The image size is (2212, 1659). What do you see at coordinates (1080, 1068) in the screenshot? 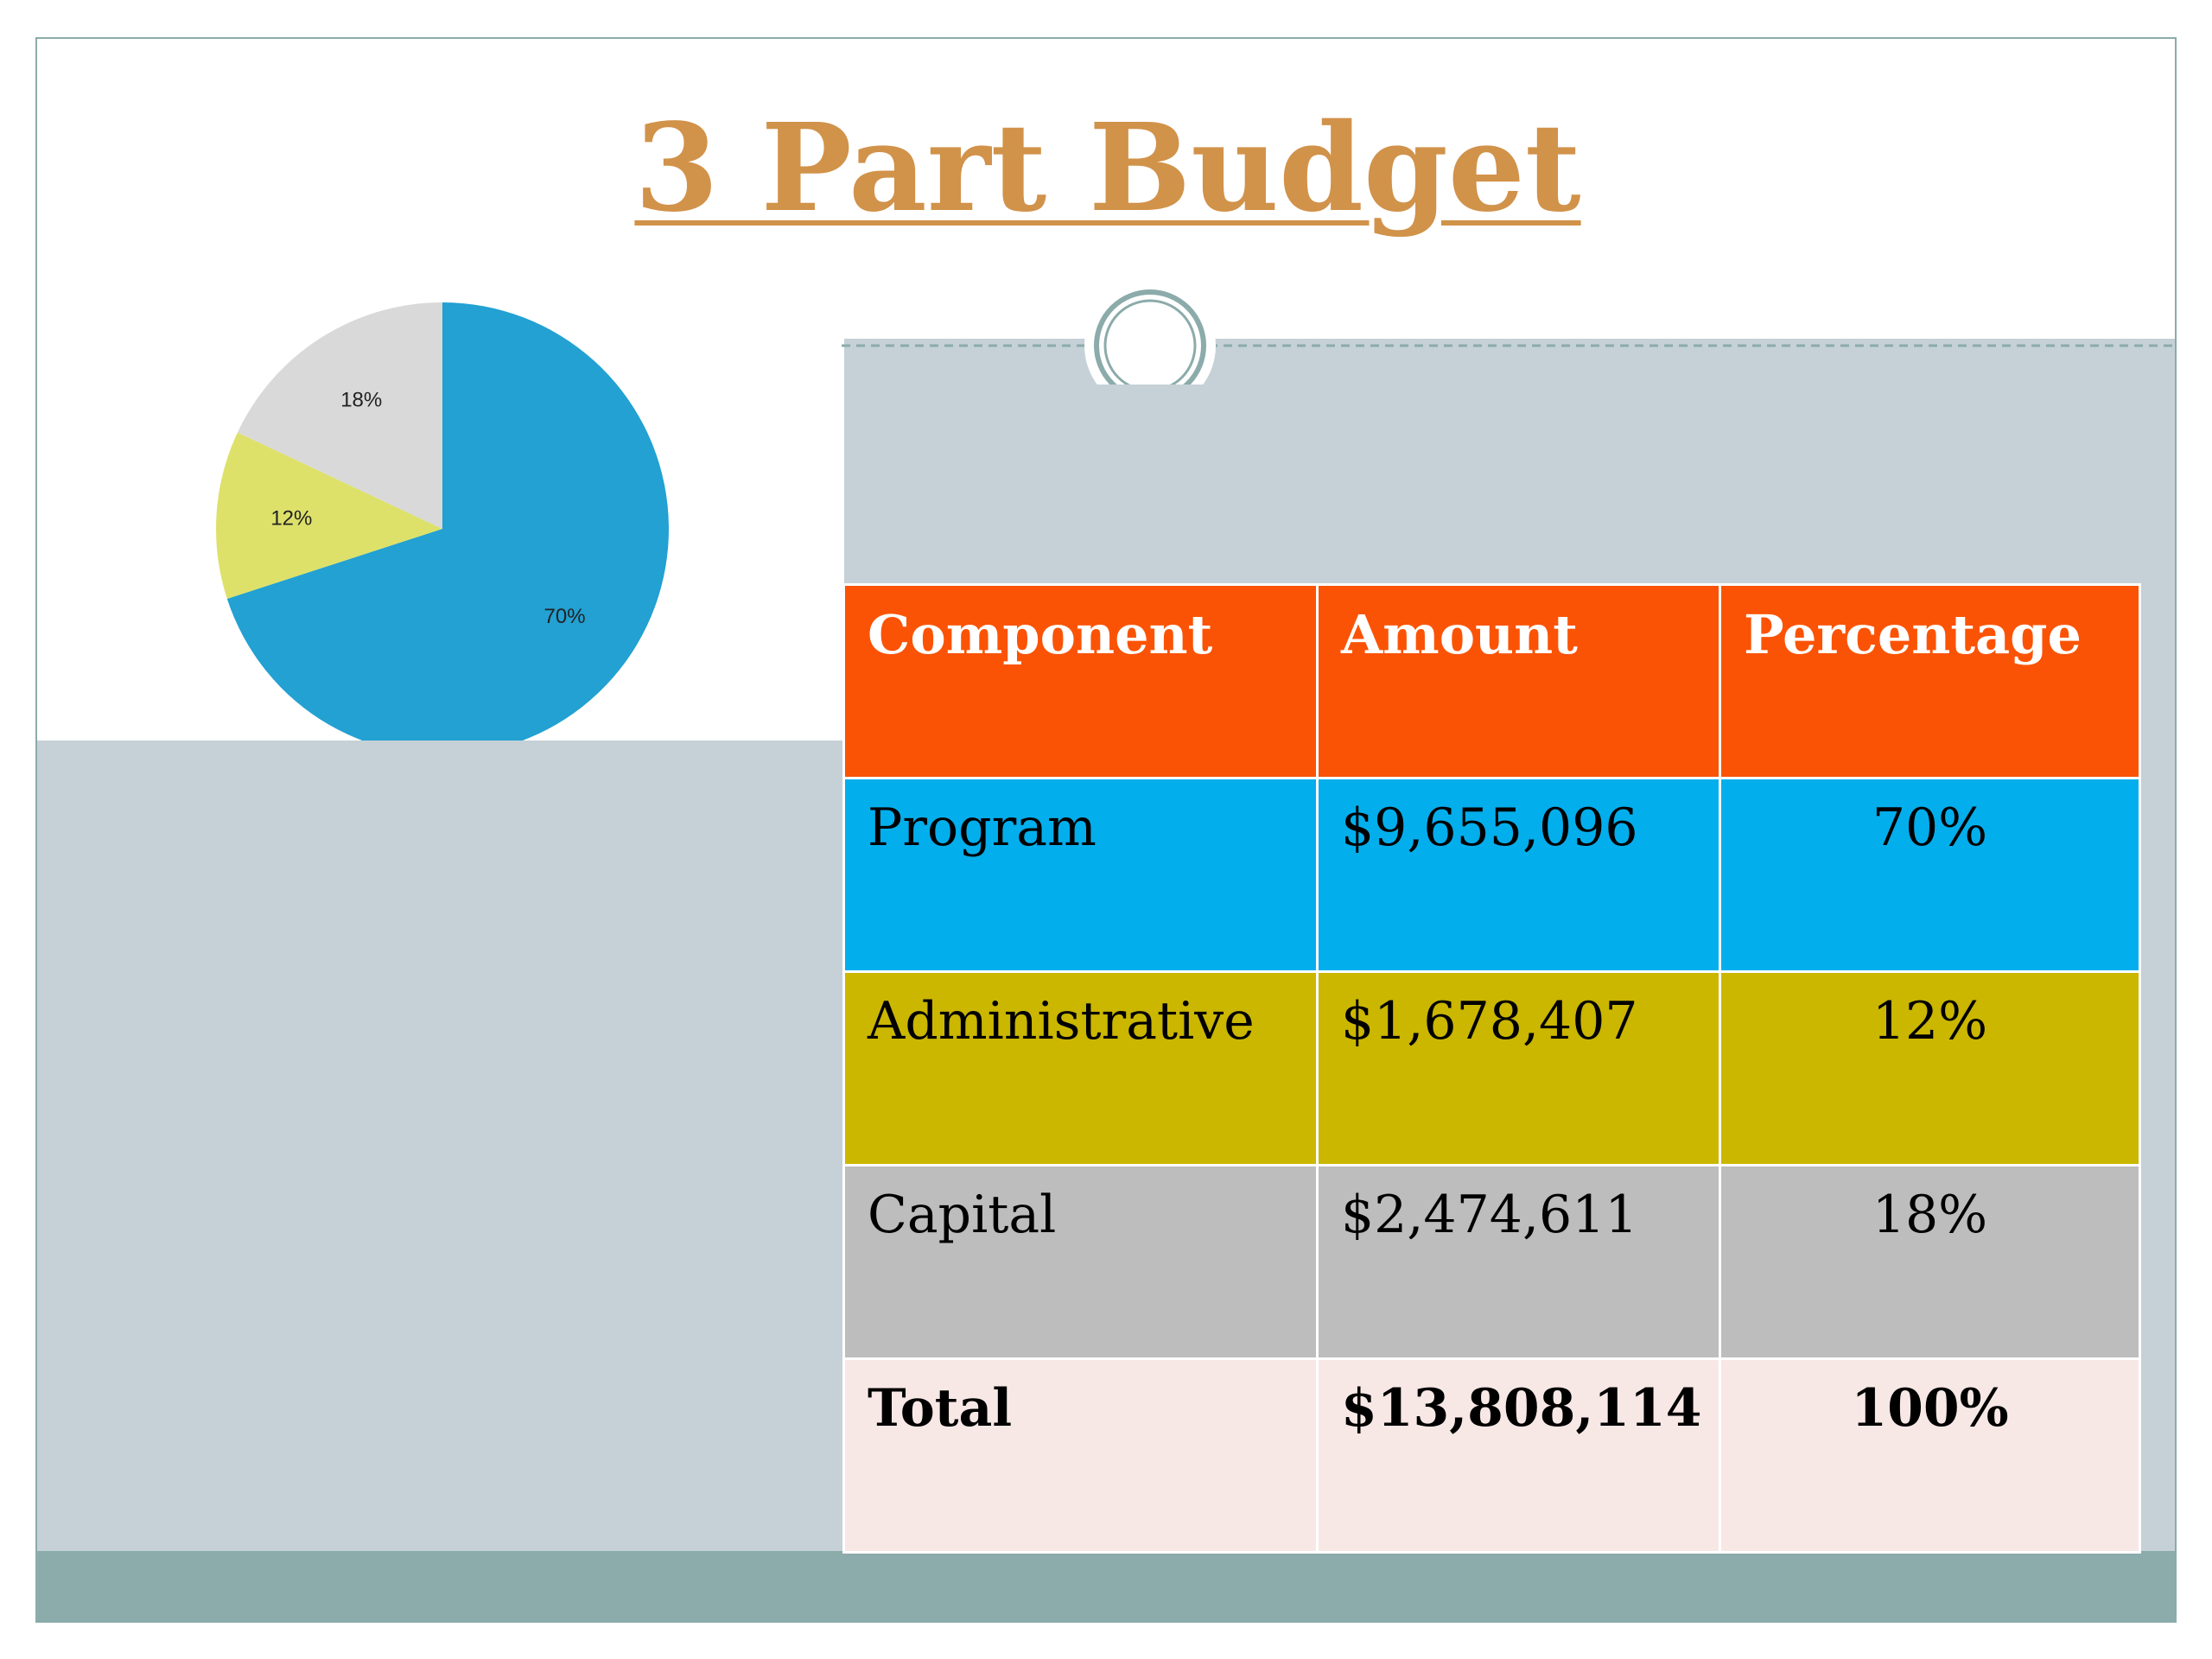
I see `cell-component: Administrative` at bounding box center [1080, 1068].